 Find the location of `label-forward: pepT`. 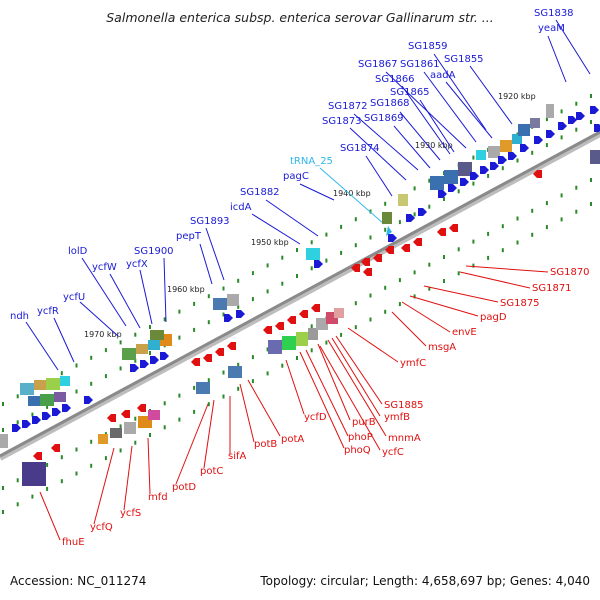

label-forward: pepT is located at coordinates (189, 236).